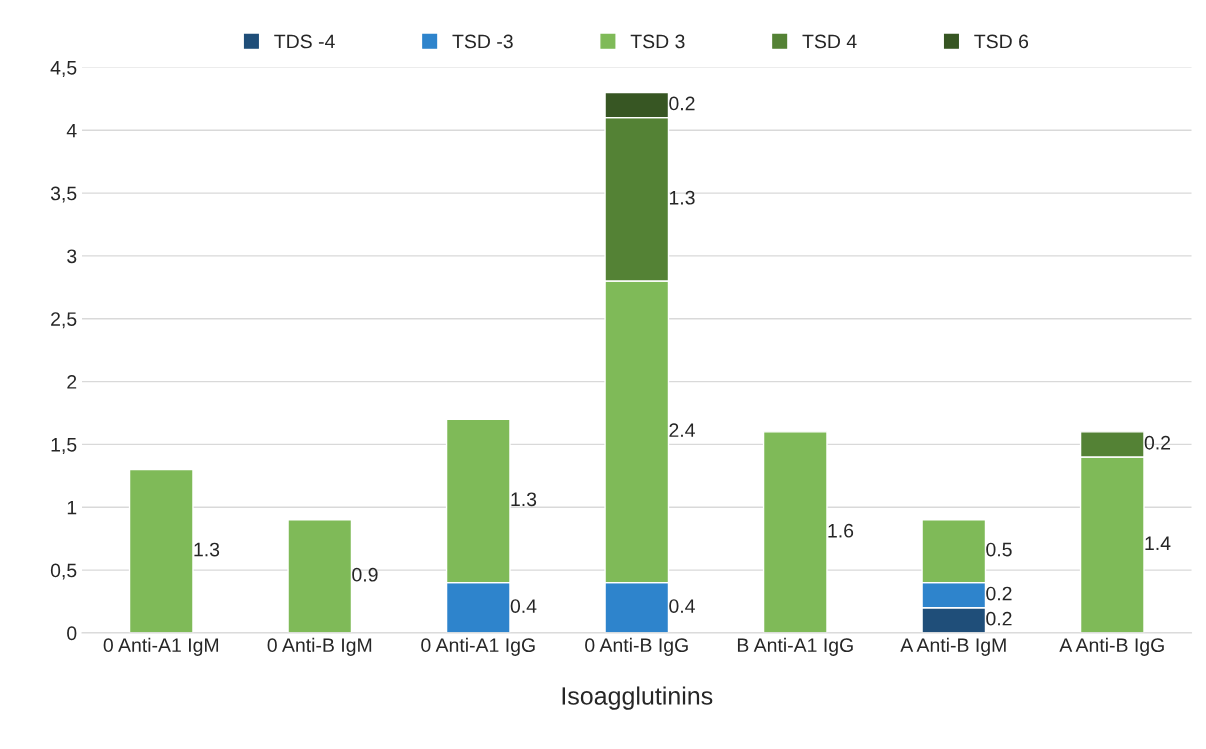  I want to click on legend-label: TDS -4, so click(304, 41).